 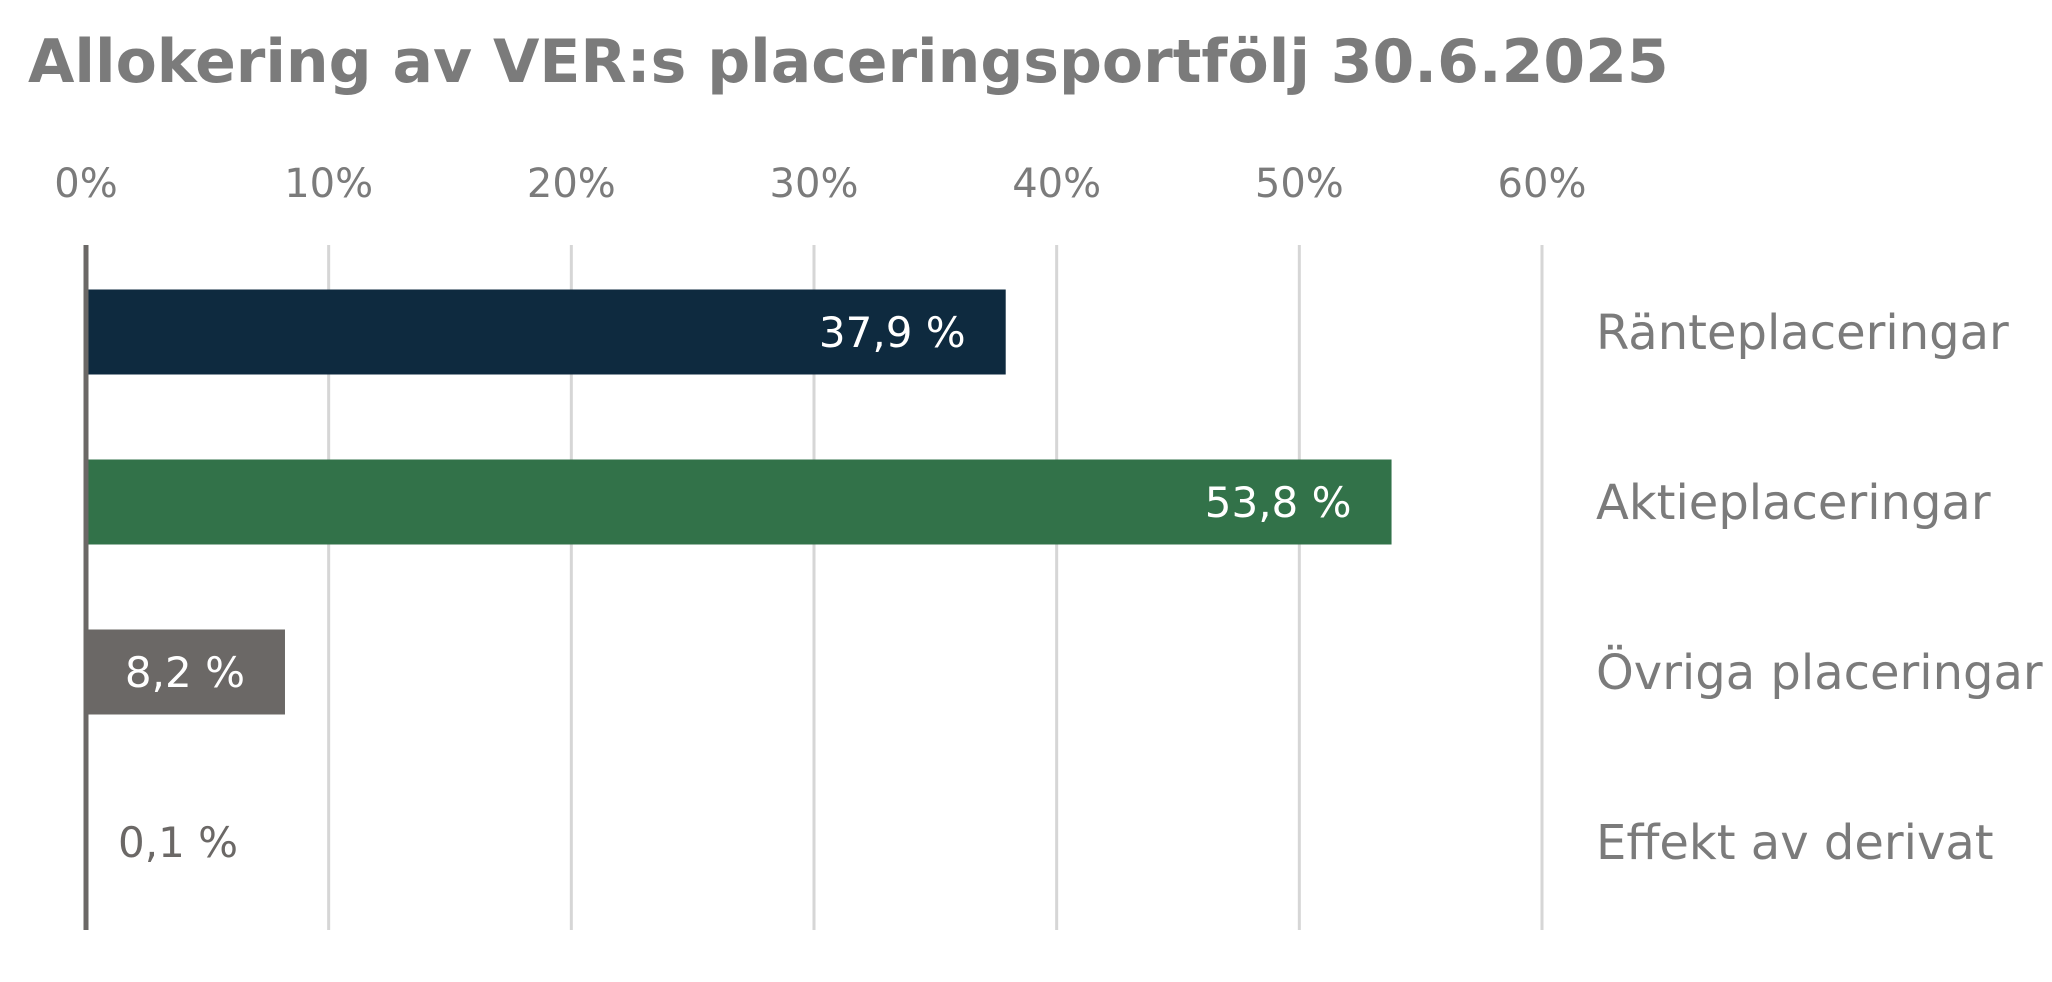 I want to click on x-tick-label: 60%, so click(x=1542, y=184).